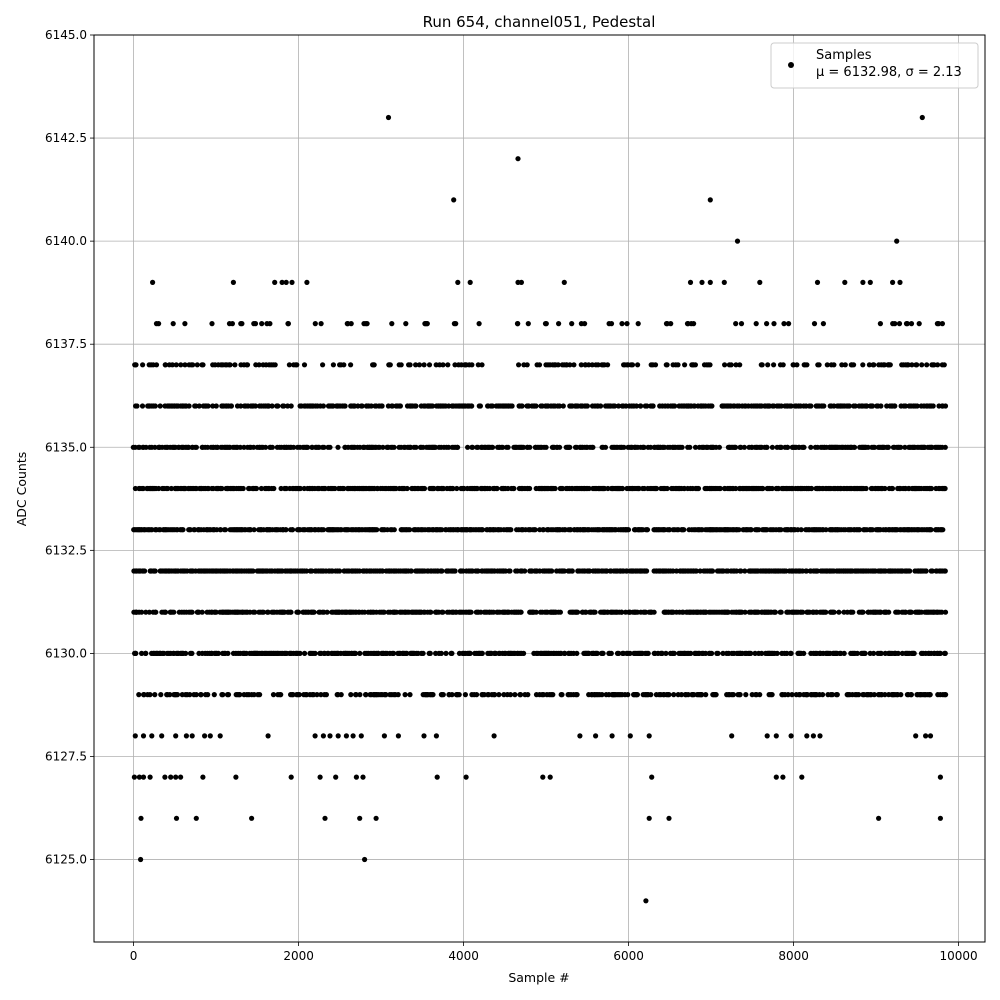 The image size is (1000, 1000). I want to click on x-tick-label: 0, so click(134, 956).